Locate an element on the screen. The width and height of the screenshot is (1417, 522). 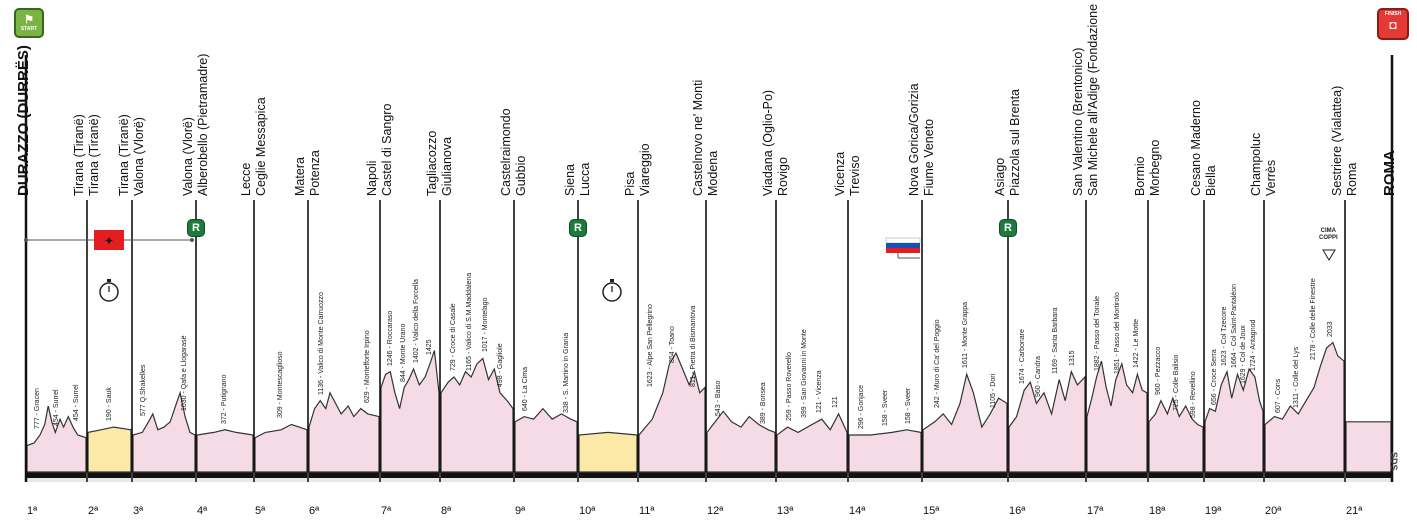
stage-7-finish-city: Tagliacozzo is located at coordinates (432, 163).